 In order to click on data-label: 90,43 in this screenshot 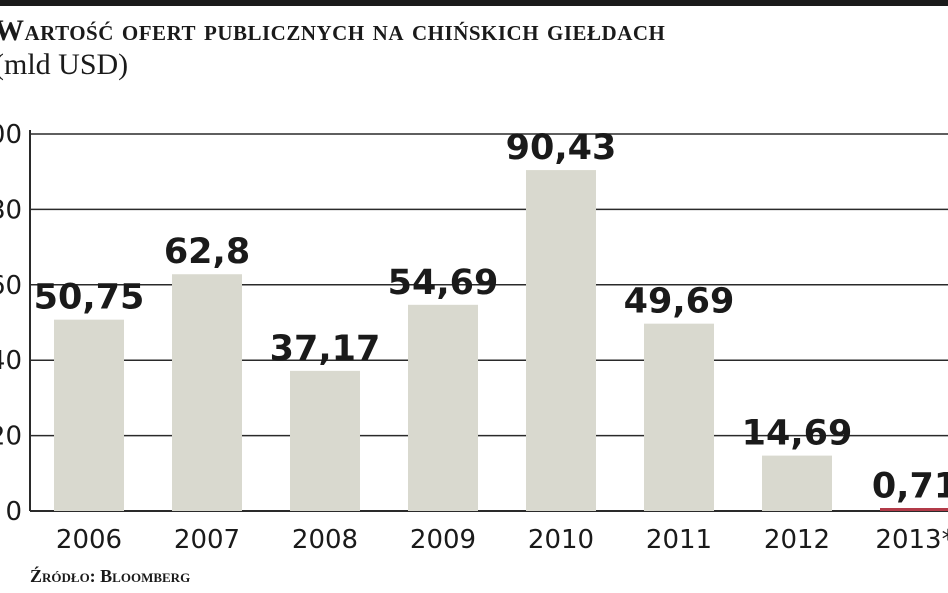, I will do `click(561, 148)`.